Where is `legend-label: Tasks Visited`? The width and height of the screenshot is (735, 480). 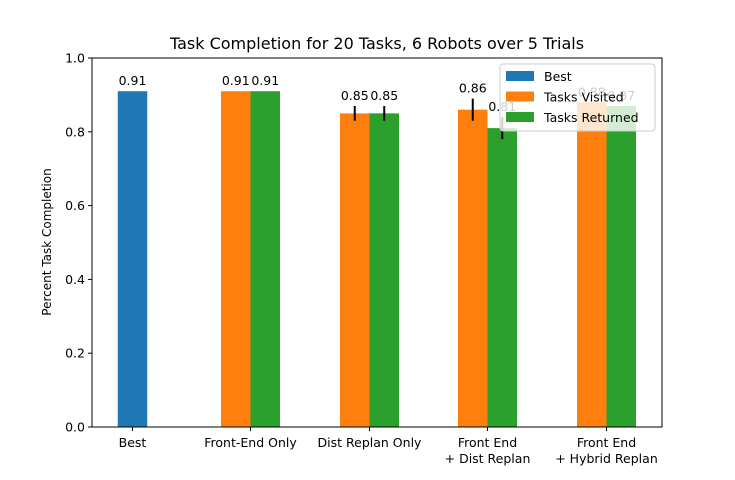
legend-label: Tasks Visited is located at coordinates (583, 97).